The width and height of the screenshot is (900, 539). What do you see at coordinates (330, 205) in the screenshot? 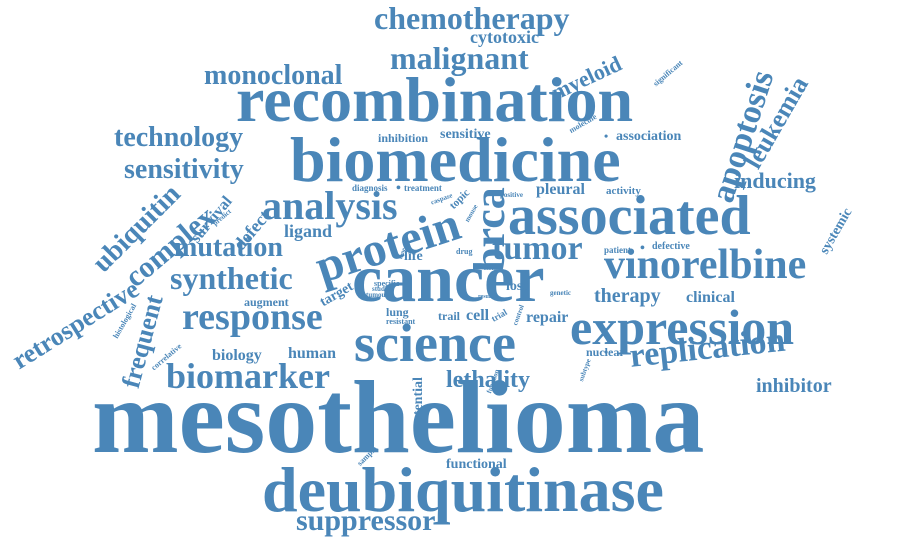
I see `word-analysis: analysis` at bounding box center [330, 205].